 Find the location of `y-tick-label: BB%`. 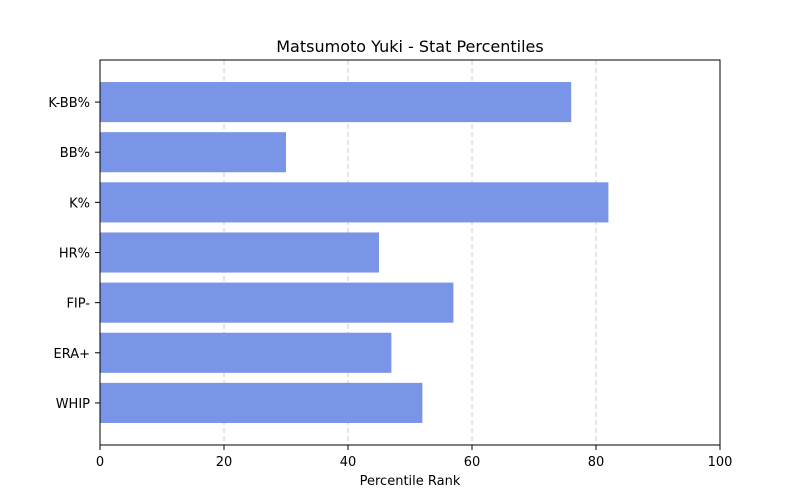

y-tick-label: BB% is located at coordinates (75, 153).